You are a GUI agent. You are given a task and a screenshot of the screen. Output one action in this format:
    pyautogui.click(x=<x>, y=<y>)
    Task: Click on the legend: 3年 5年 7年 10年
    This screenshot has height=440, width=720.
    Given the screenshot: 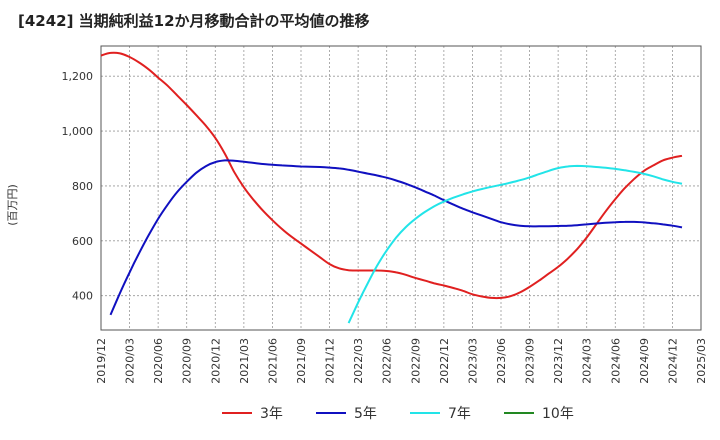 What is the action you would take?
    pyautogui.click(x=398, y=414)
    